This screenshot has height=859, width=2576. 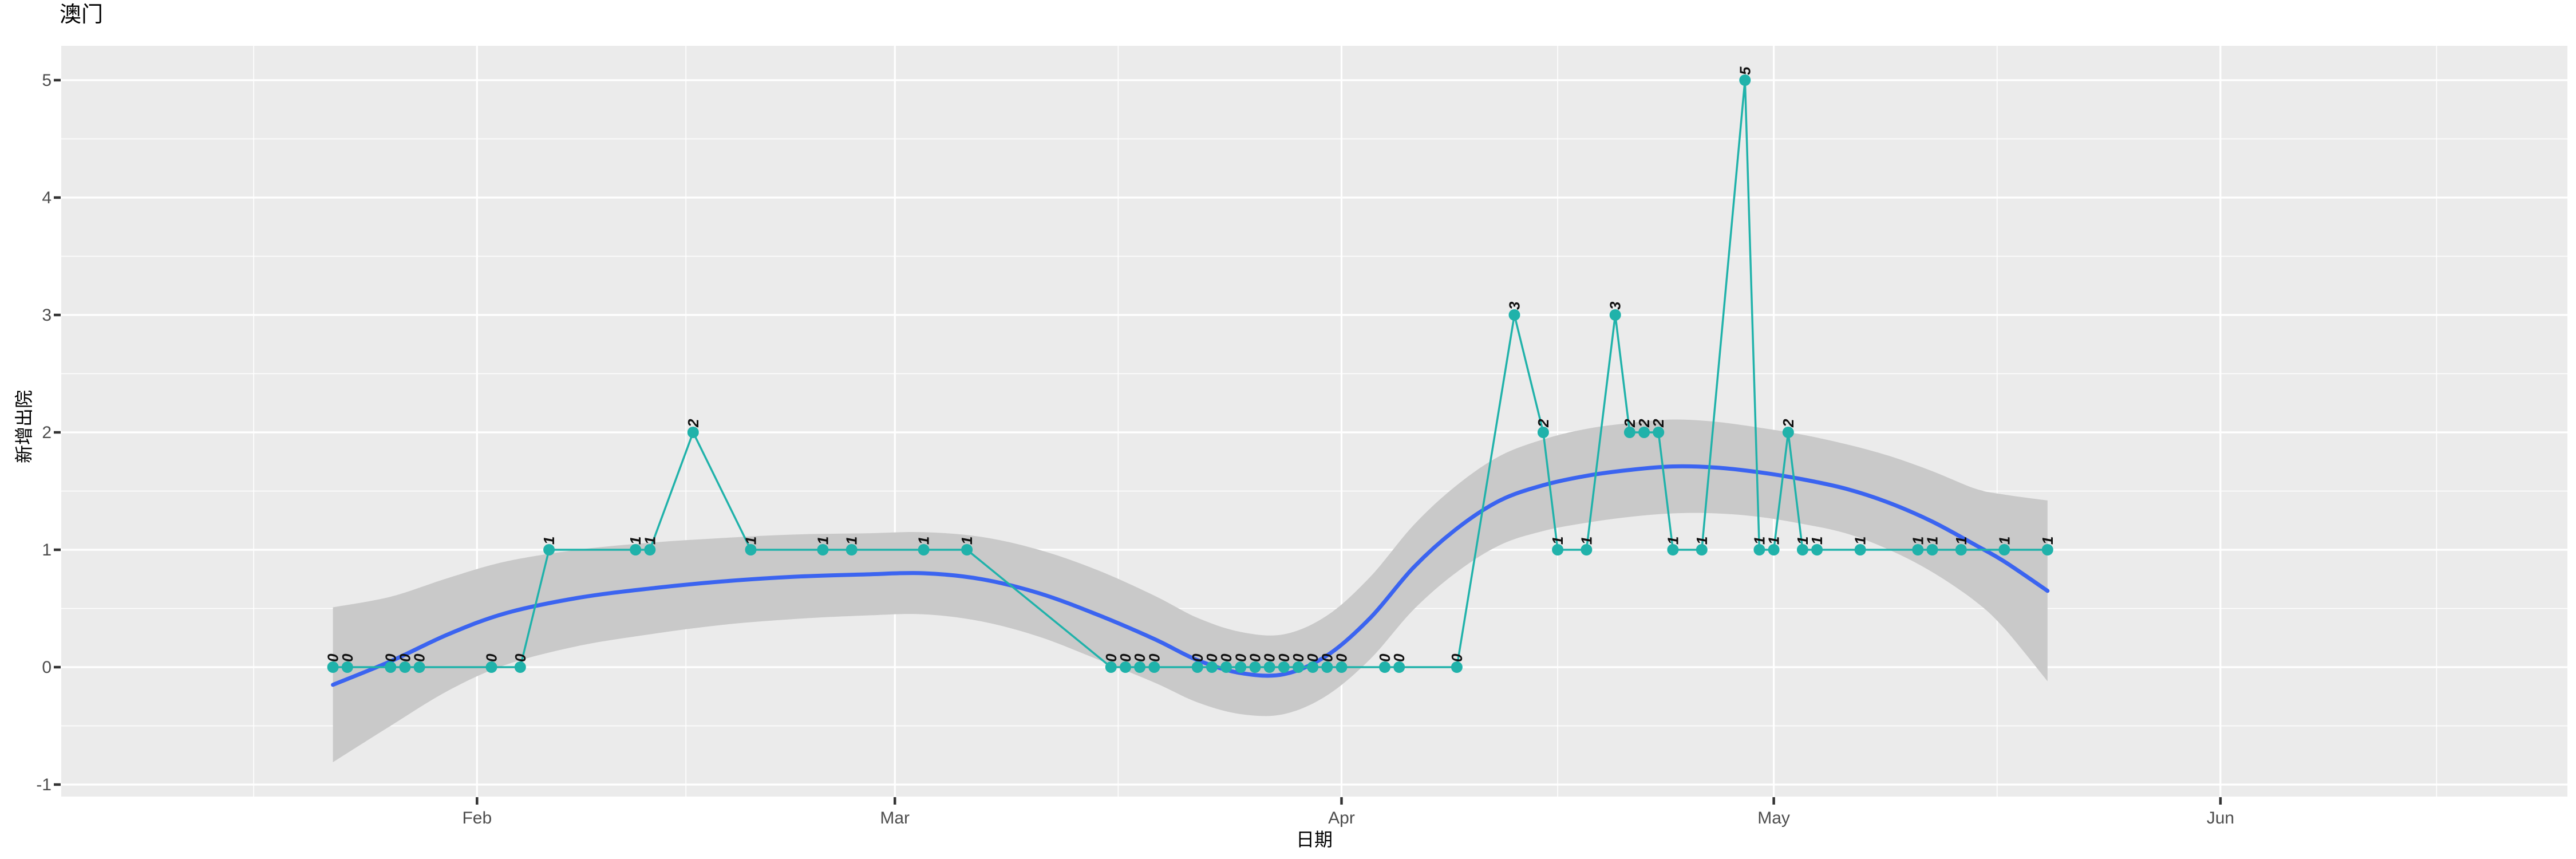 What do you see at coordinates (47, 315) in the screenshot?
I see `y-tick-label: 3` at bounding box center [47, 315].